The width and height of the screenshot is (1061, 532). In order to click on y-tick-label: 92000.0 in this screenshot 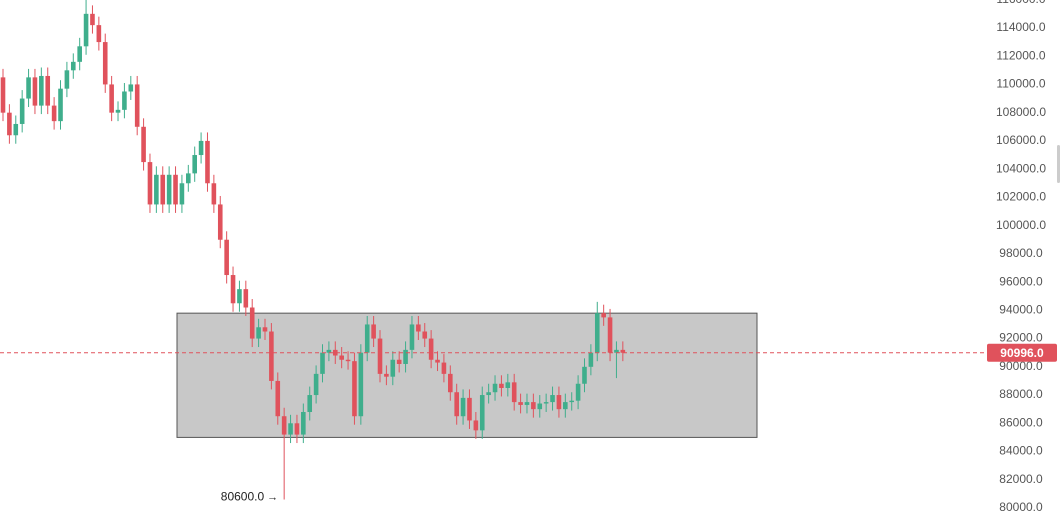, I will do `click(1021, 338)`.